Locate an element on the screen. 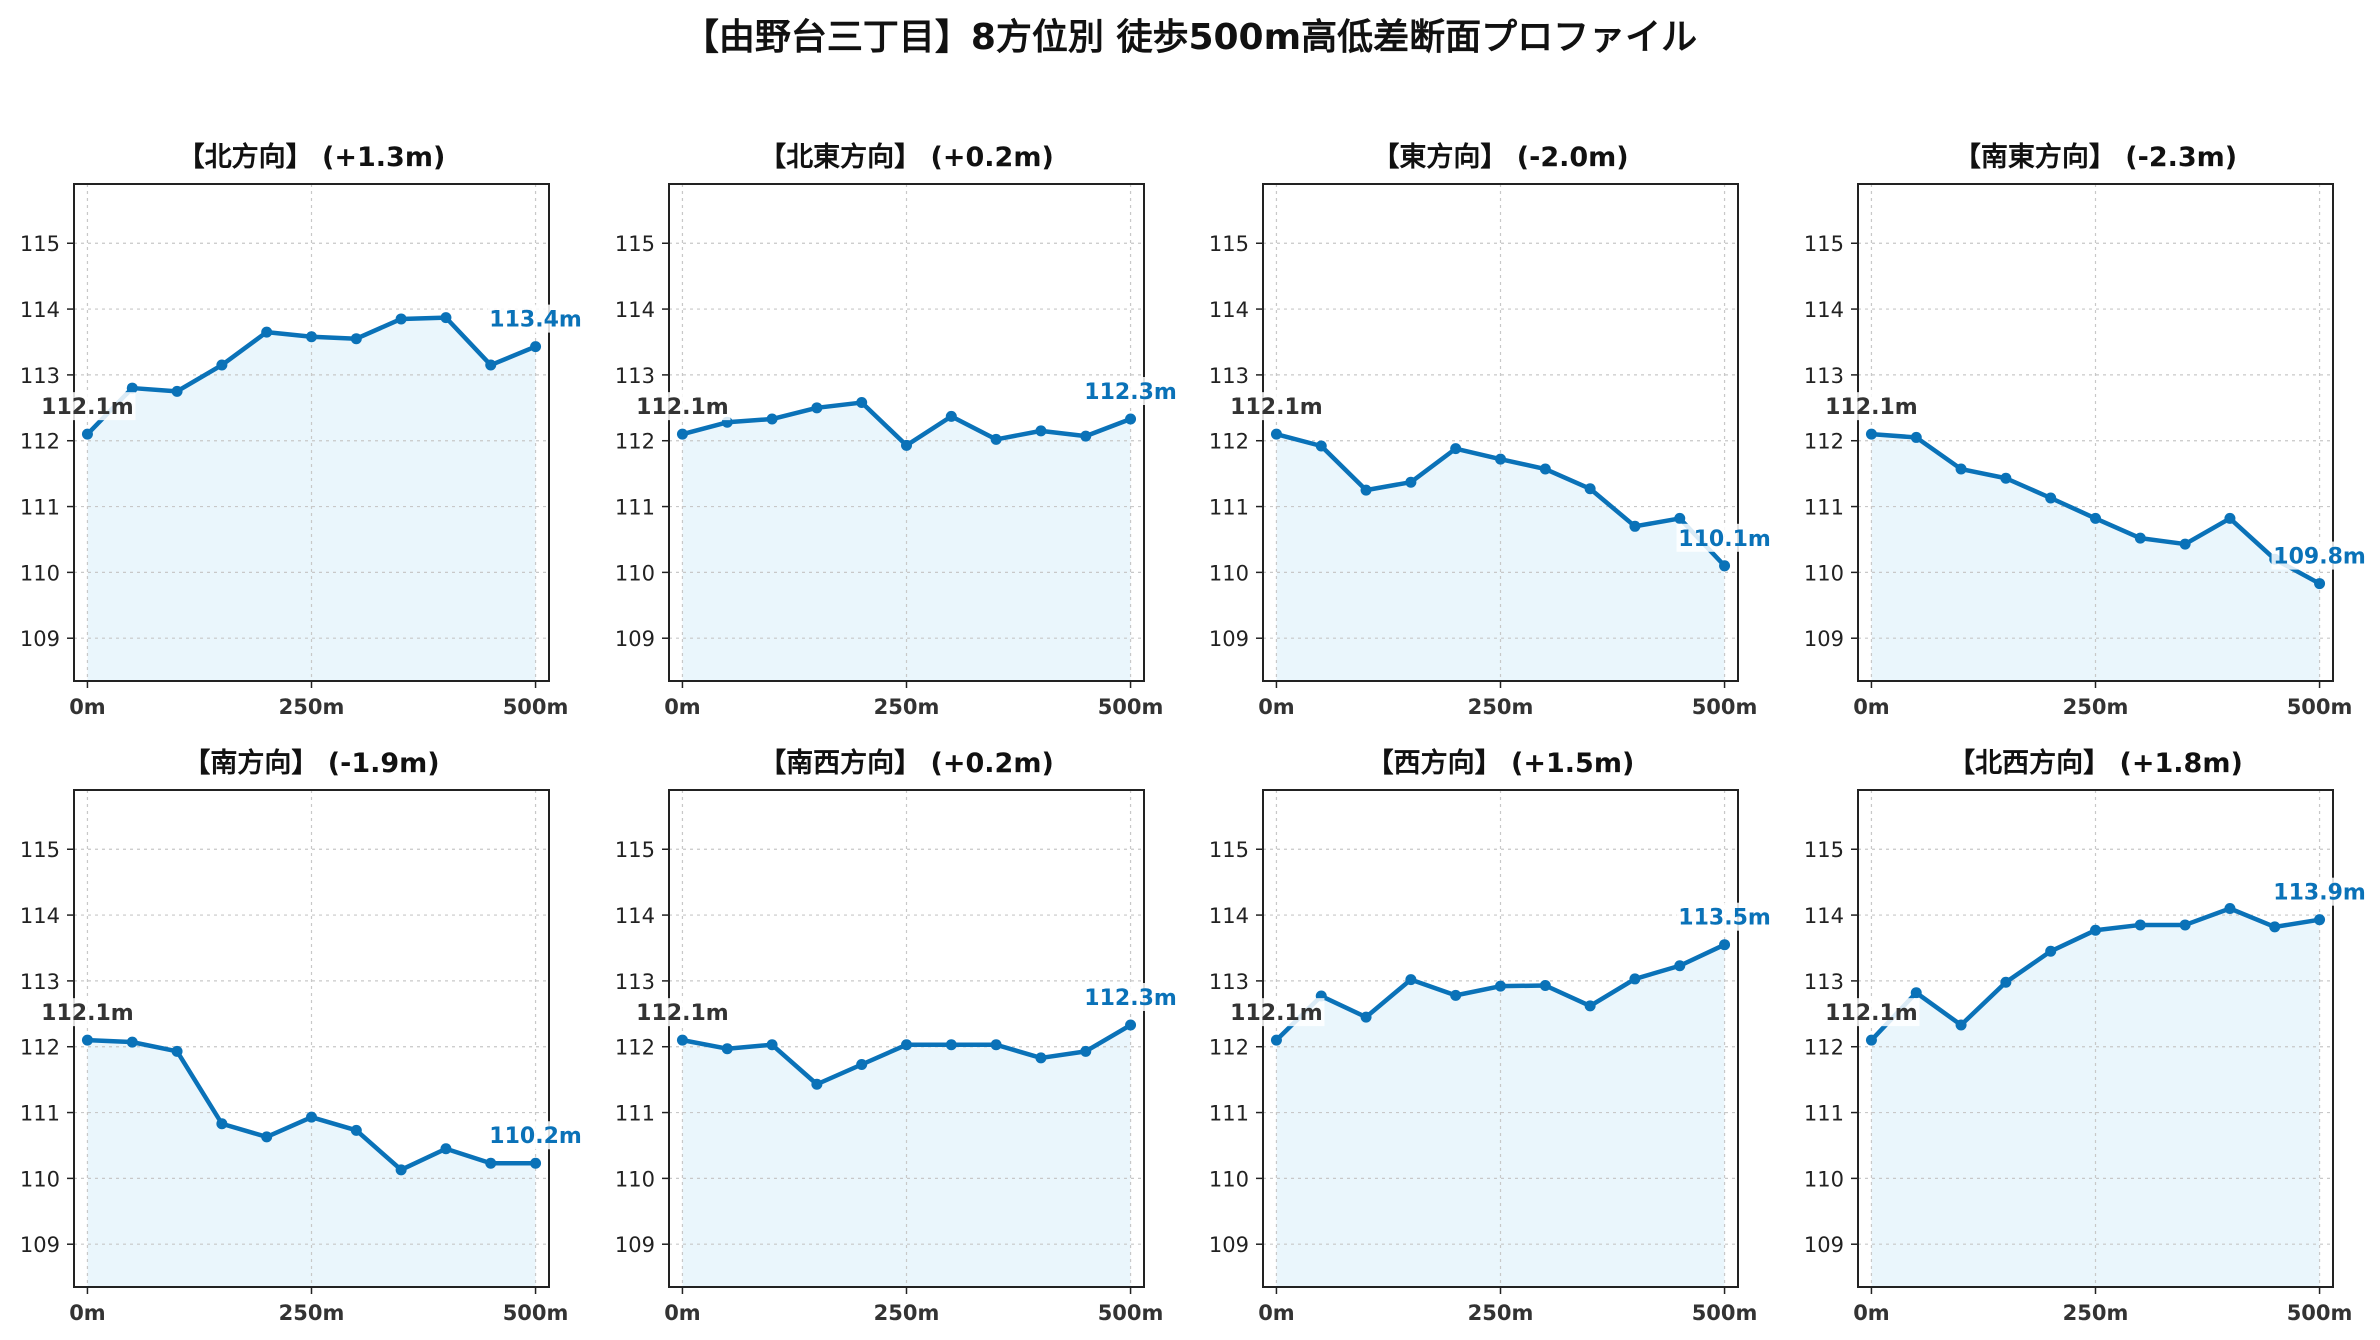 This screenshot has height=1340, width=2380. end-label: 110.2m is located at coordinates (535, 1136).